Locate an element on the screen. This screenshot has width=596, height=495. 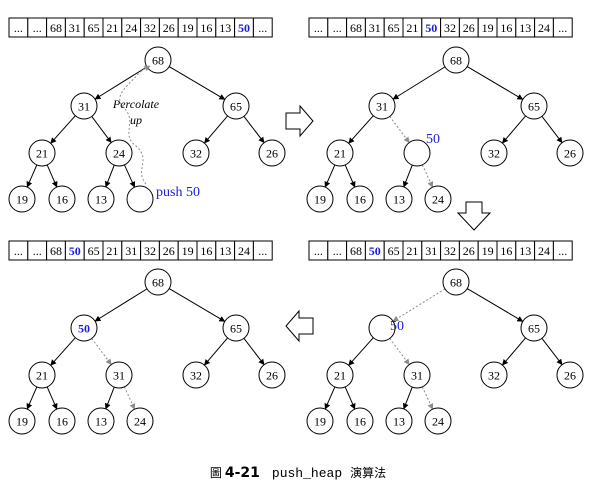
array-cell is located at coordinates (262, 250).